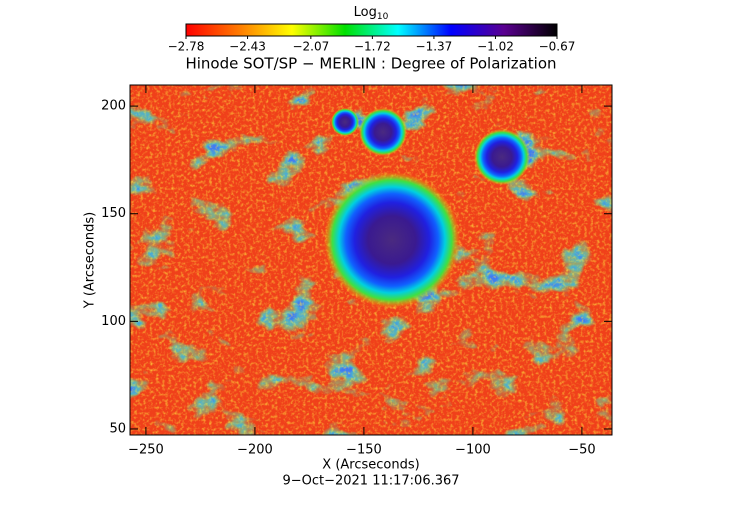  What do you see at coordinates (370, 465) in the screenshot?
I see `x-axis-label: X (Arcseconds)` at bounding box center [370, 465].